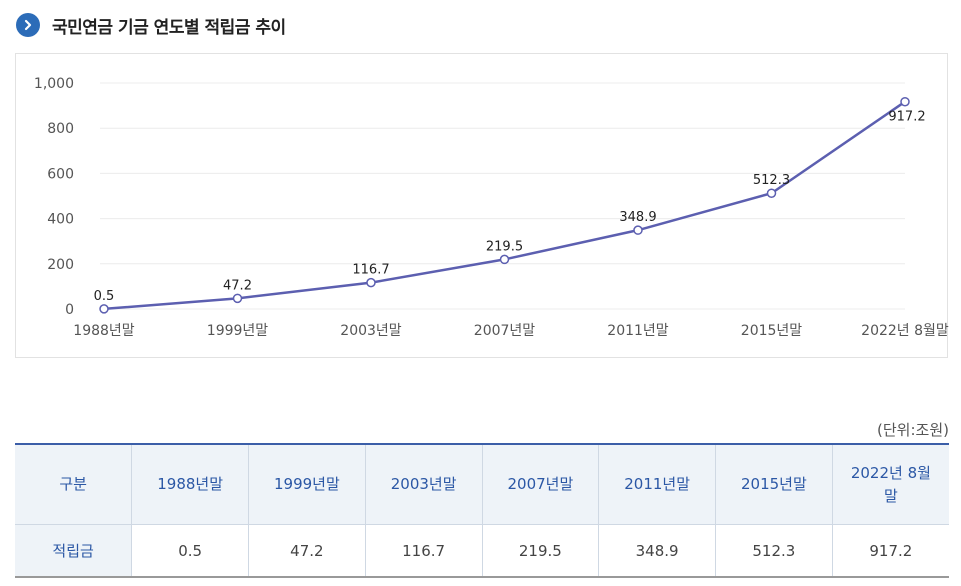 The image size is (961, 586). I want to click on x-tick-label: 2015년말, so click(772, 331).